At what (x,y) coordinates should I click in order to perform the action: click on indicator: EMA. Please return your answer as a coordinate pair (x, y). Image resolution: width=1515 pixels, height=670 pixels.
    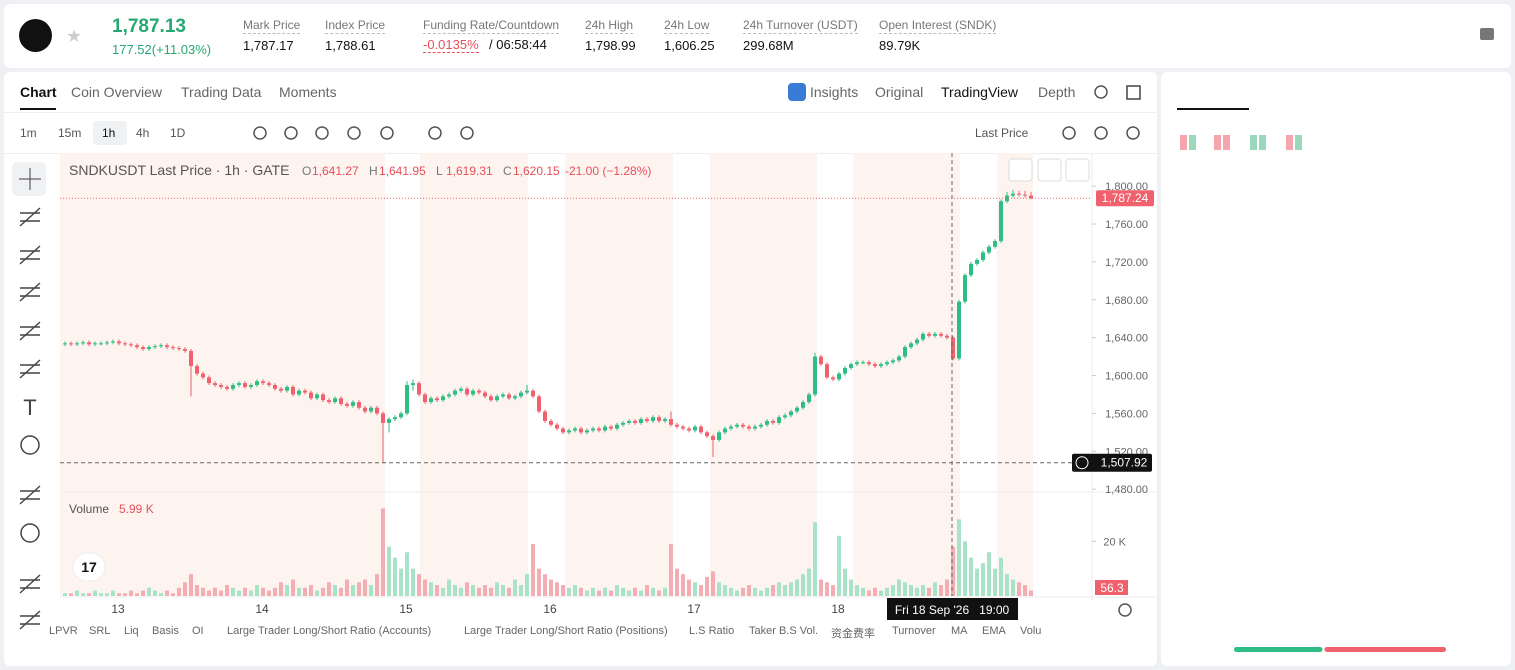
    Looking at the image, I should click on (994, 631).